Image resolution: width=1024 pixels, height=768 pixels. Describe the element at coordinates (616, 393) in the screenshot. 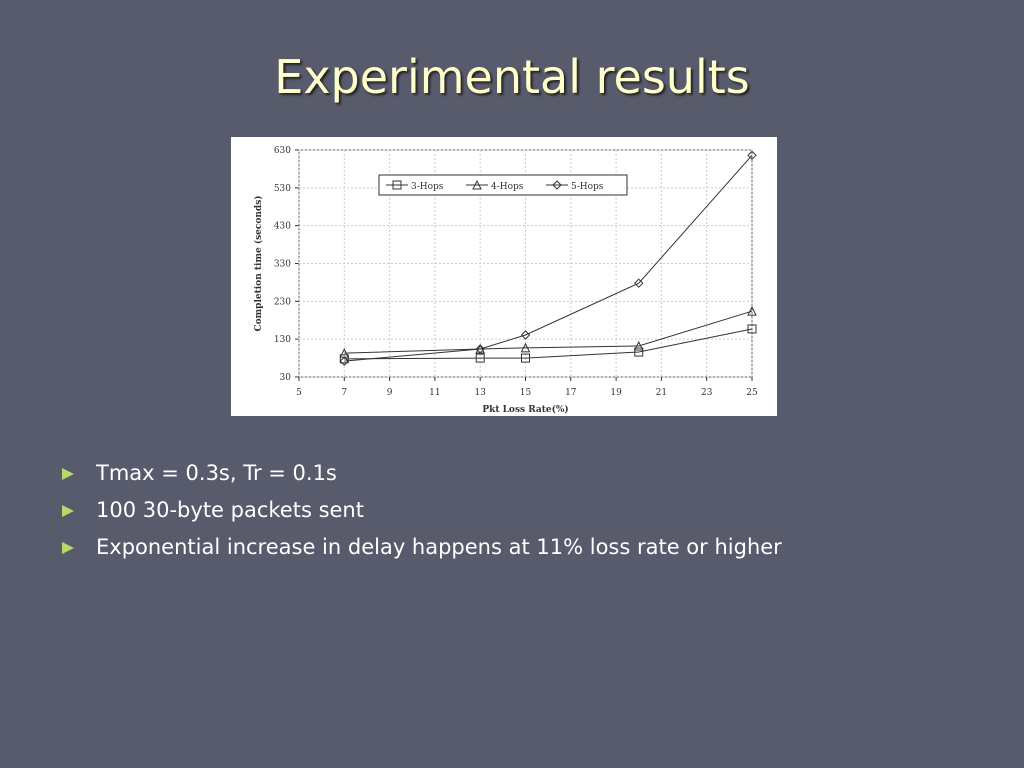

I see `x-tick-label: 19` at that location.